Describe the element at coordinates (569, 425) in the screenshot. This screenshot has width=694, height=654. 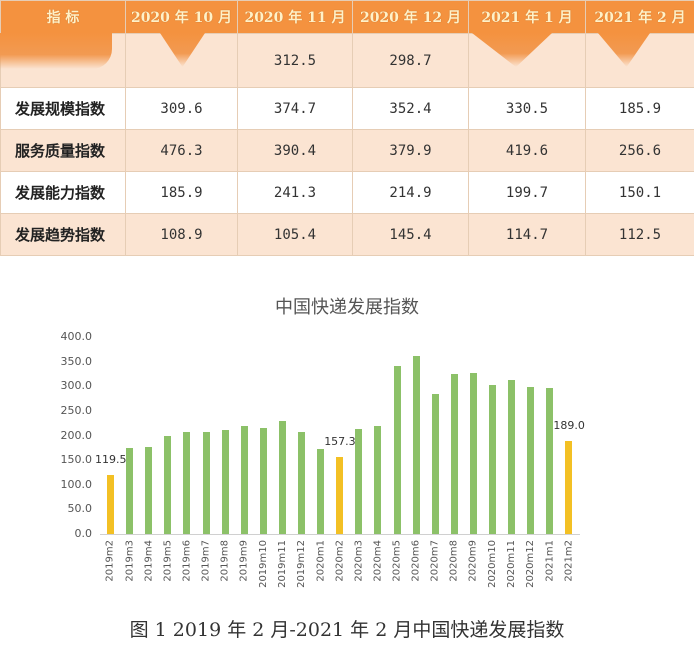
I see `data-label-2021m2: 189.0` at that location.